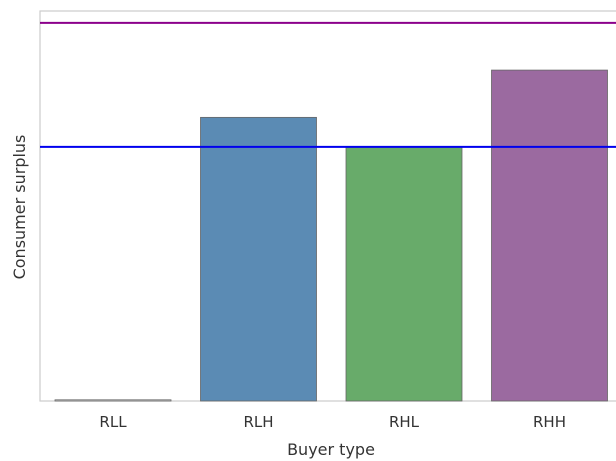 This screenshot has height=461, width=616. What do you see at coordinates (549, 422) in the screenshot?
I see `x-tick-label-rhh: RHH` at bounding box center [549, 422].